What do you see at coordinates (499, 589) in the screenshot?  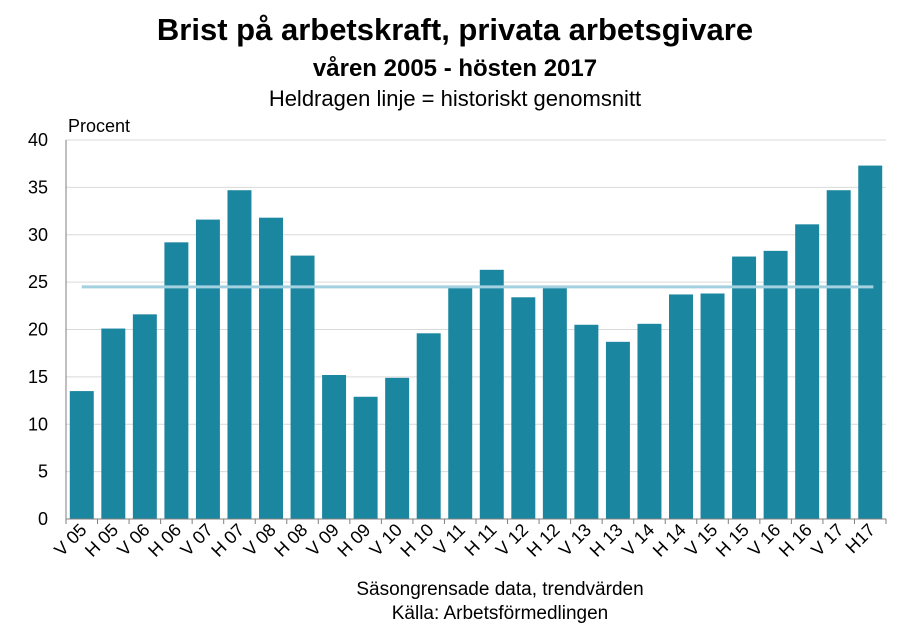 I see `x-axis-label: Säsongrensade data, trendvärden` at bounding box center [499, 589].